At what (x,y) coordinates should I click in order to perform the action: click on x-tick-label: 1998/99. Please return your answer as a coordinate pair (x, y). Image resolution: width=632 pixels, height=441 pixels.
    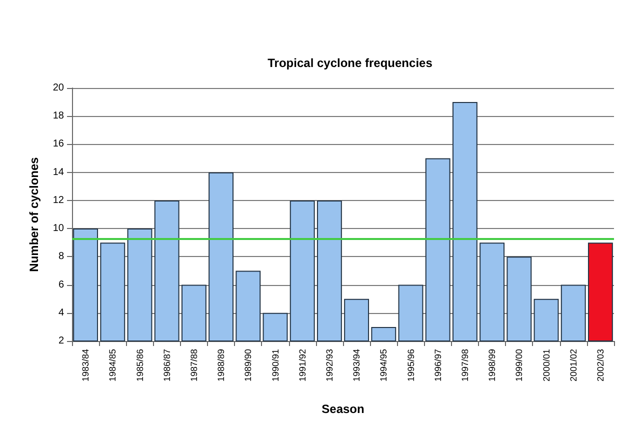
    Looking at the image, I should click on (492, 365).